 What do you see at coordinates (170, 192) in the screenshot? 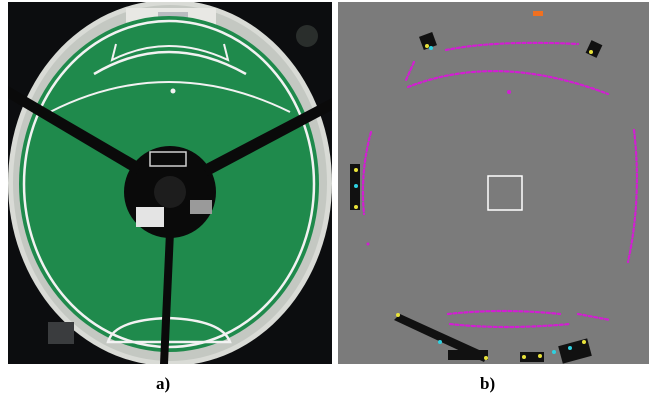
I see `mirror-lens` at bounding box center [170, 192].